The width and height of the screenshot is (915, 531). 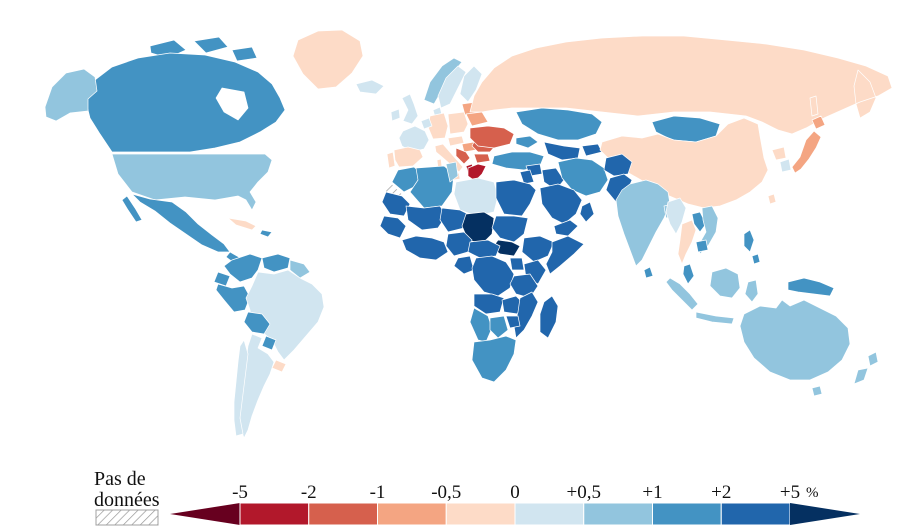 What do you see at coordinates (583, 177) in the screenshot?
I see `region-iran` at bounding box center [583, 177].